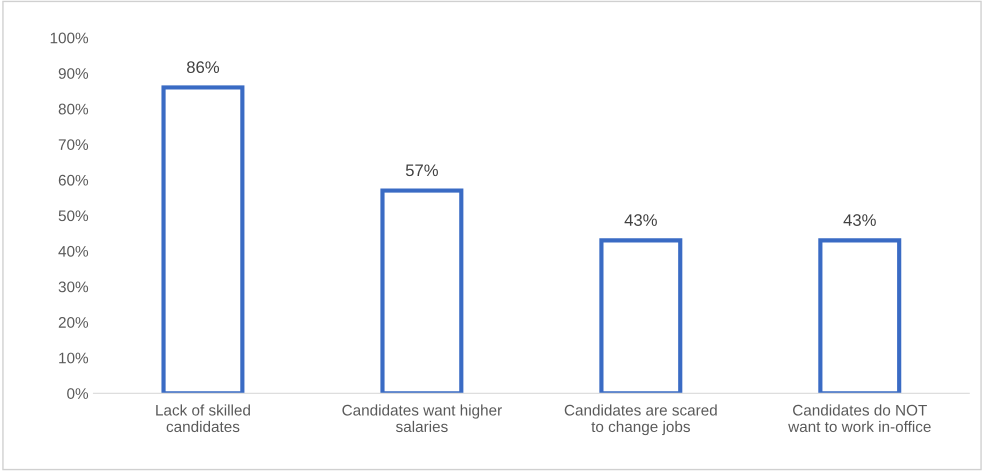 This screenshot has width=984, height=471. Describe the element at coordinates (73, 358) in the screenshot. I see `y-tick-label: 10%` at that location.